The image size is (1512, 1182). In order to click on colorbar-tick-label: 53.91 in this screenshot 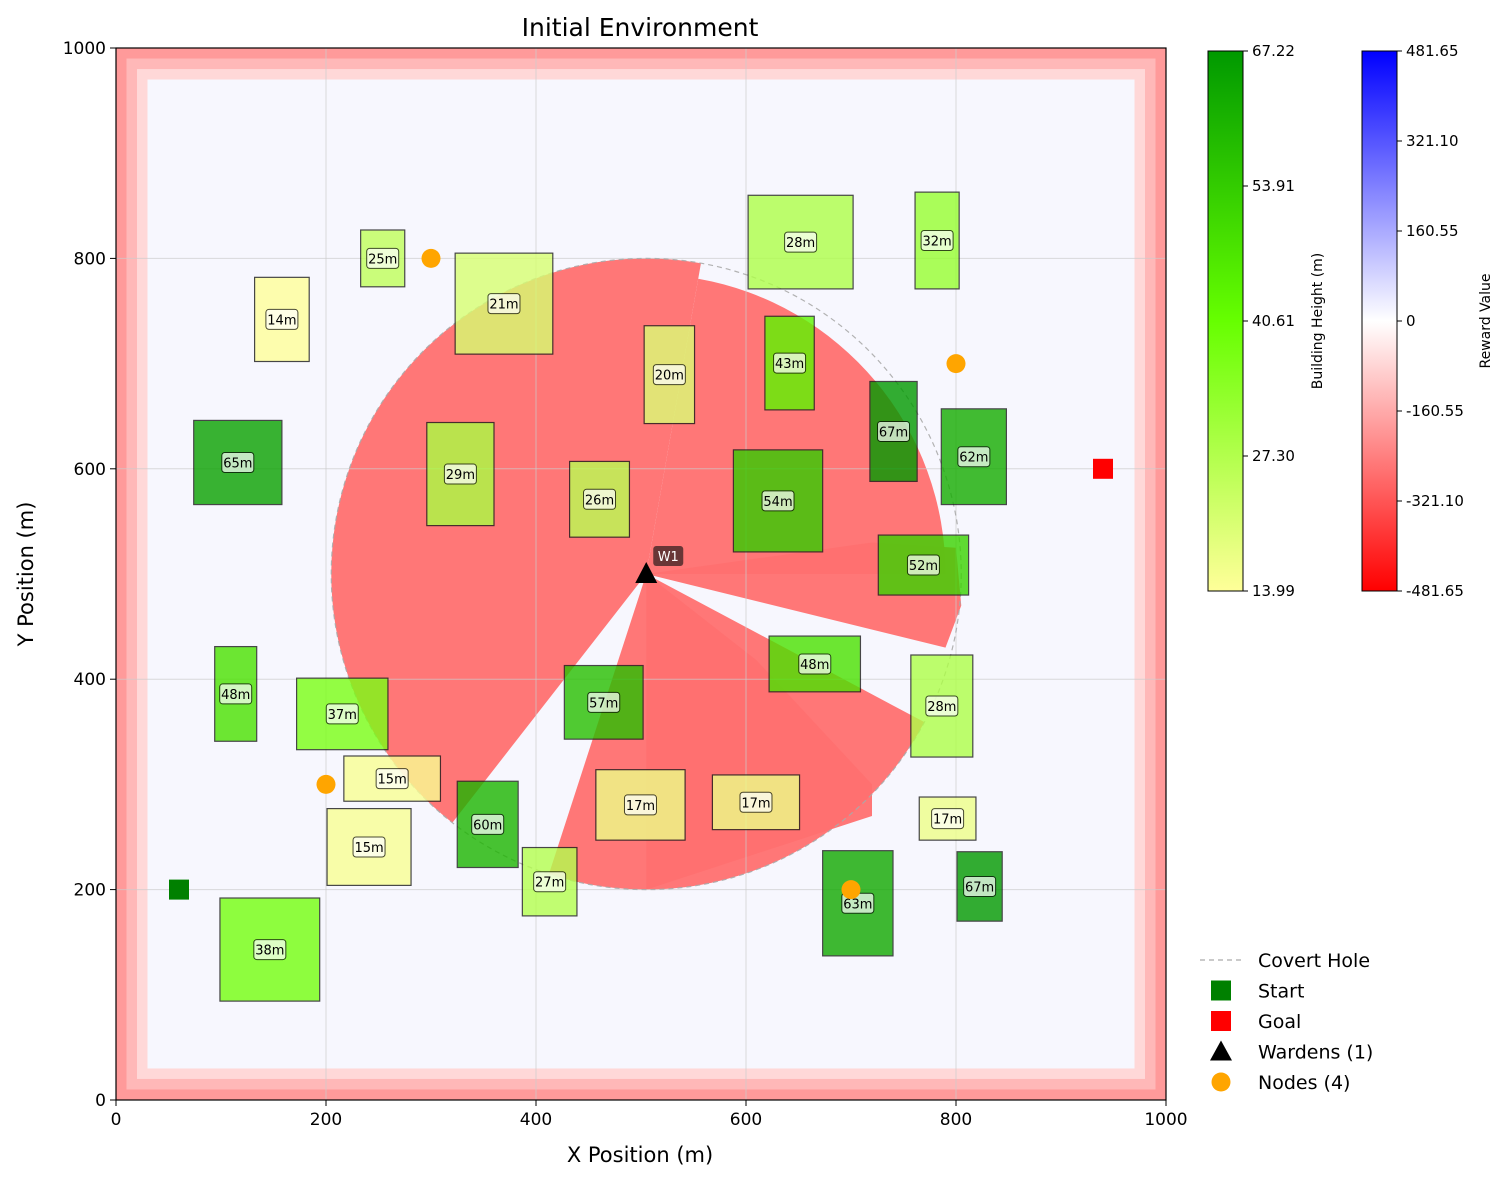, I will do `click(1273, 186)`.